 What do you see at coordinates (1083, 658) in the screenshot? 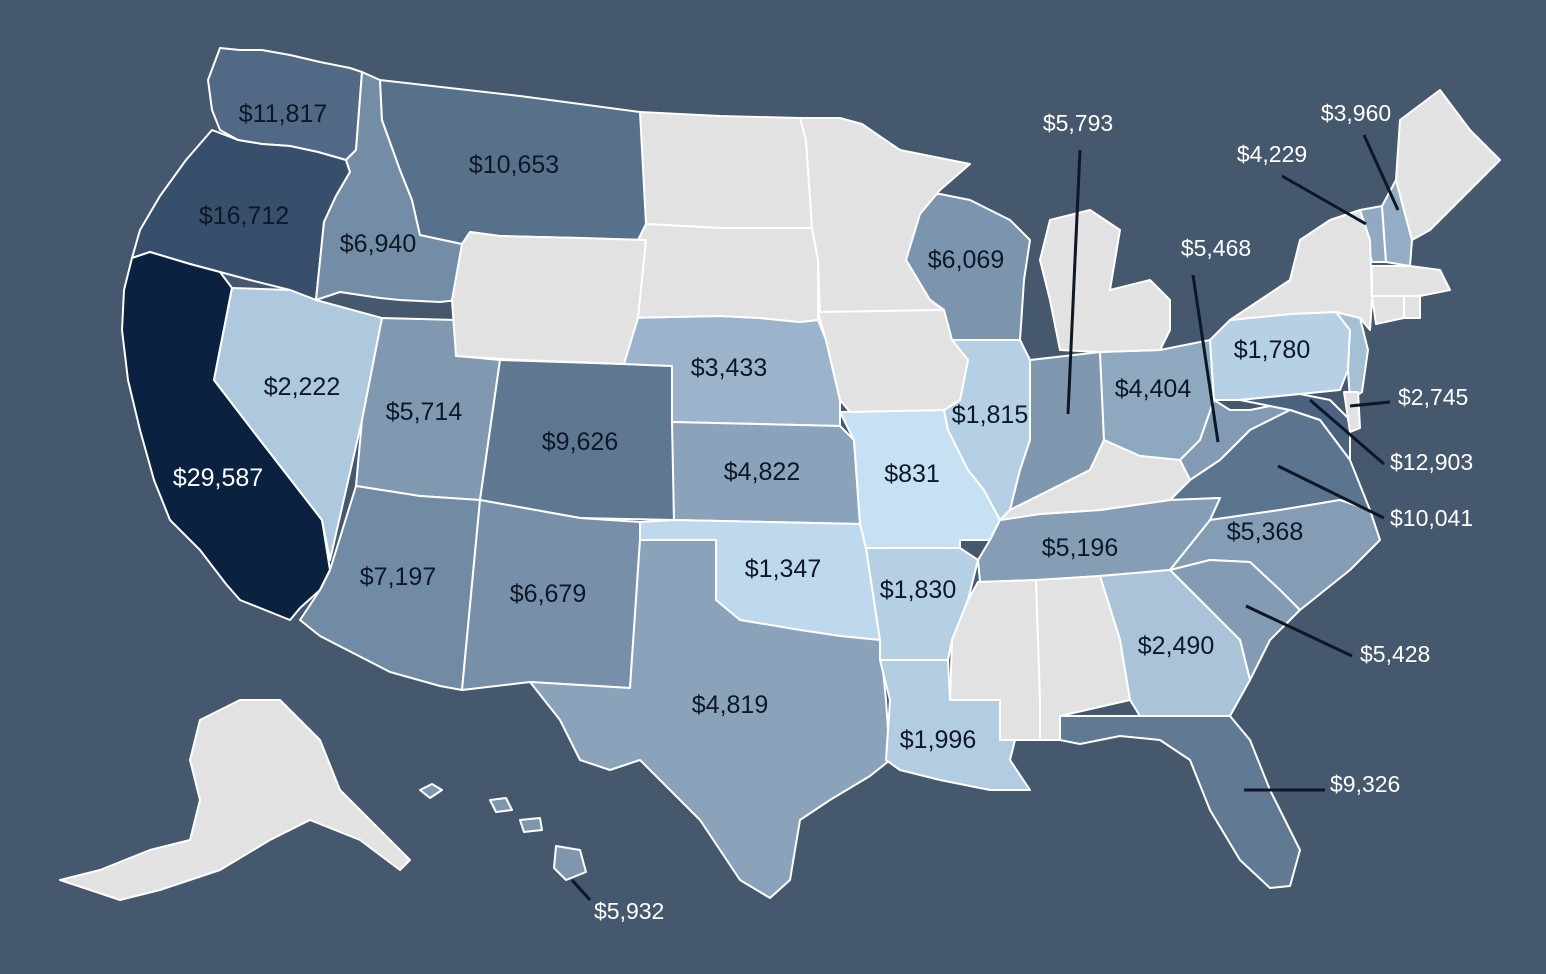
I see `state-al` at bounding box center [1083, 658].